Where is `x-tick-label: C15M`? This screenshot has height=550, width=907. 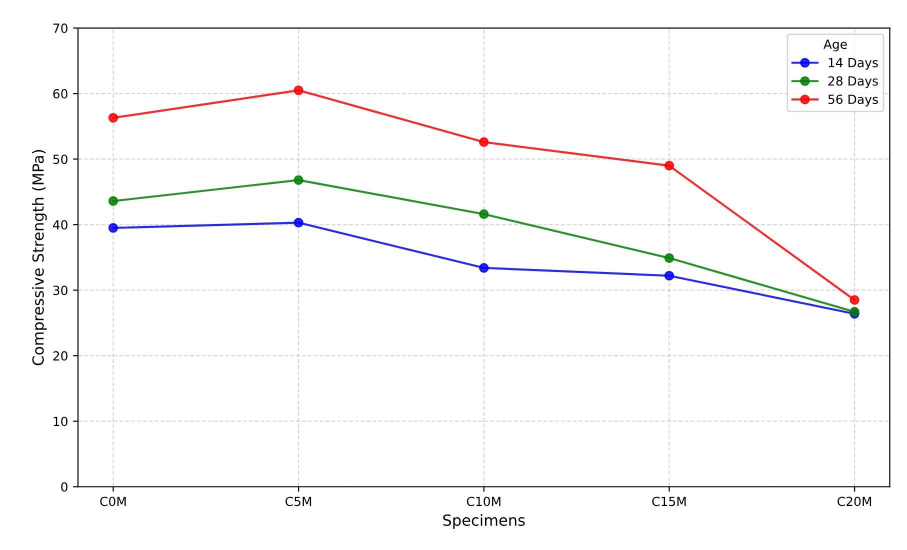
x-tick-label: C15M is located at coordinates (669, 501).